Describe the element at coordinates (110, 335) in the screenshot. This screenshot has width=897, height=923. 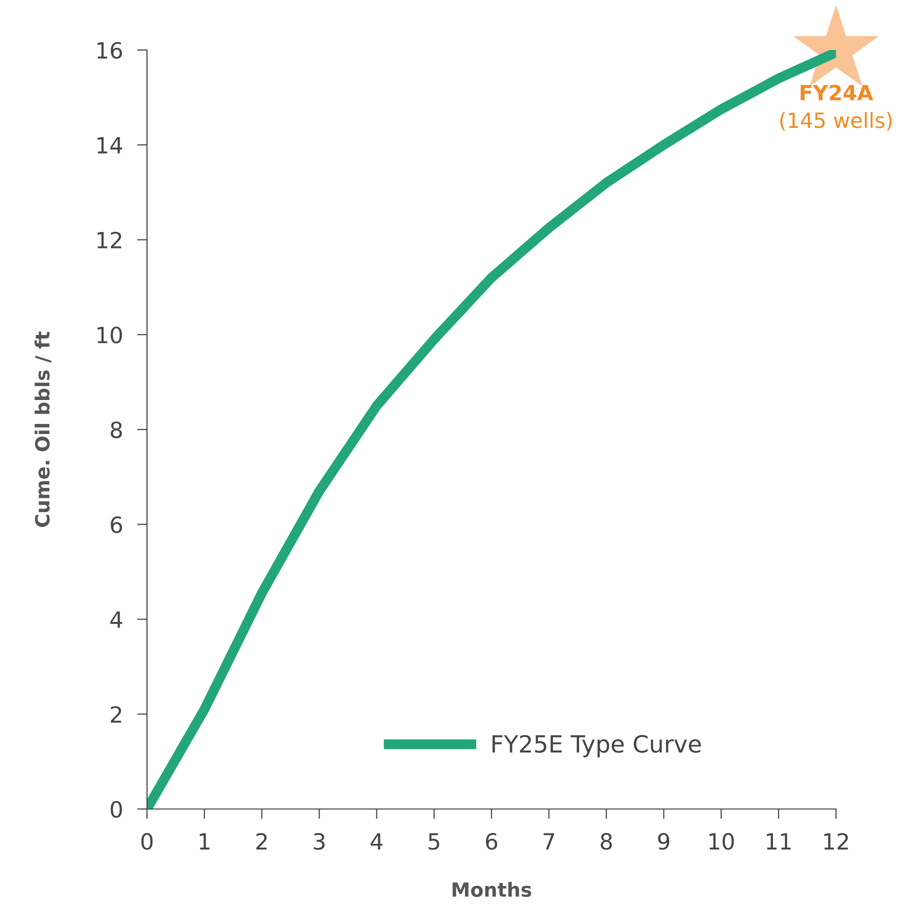
I see `y-tick-label: 10` at that location.